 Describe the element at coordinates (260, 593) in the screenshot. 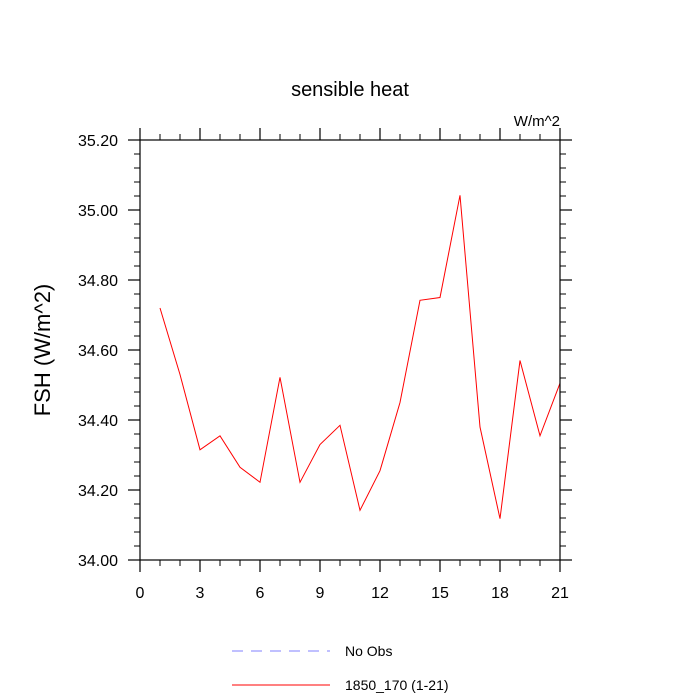

I see `x-tick-label: 6` at that location.